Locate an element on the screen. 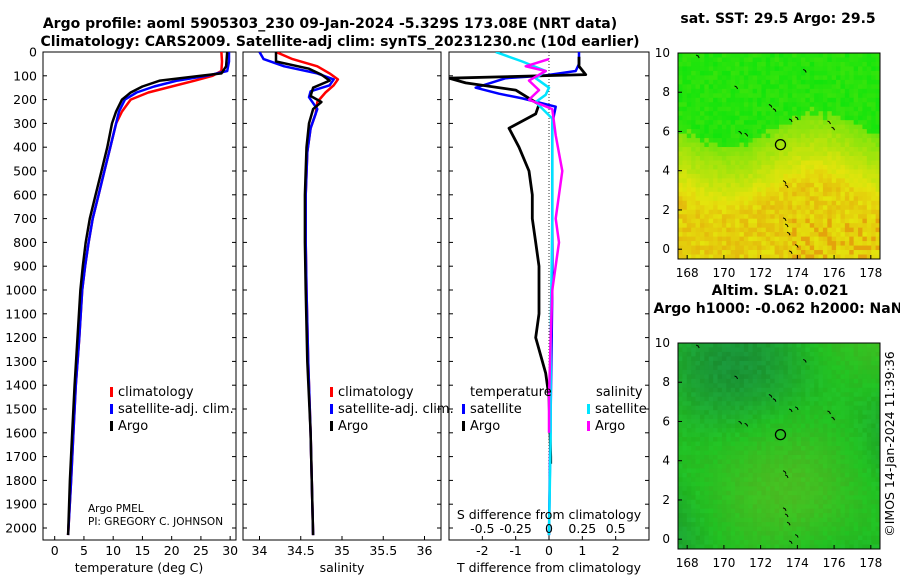 This screenshot has height=580, width=900. legend-swatch-climatology is located at coordinates (111, 392).